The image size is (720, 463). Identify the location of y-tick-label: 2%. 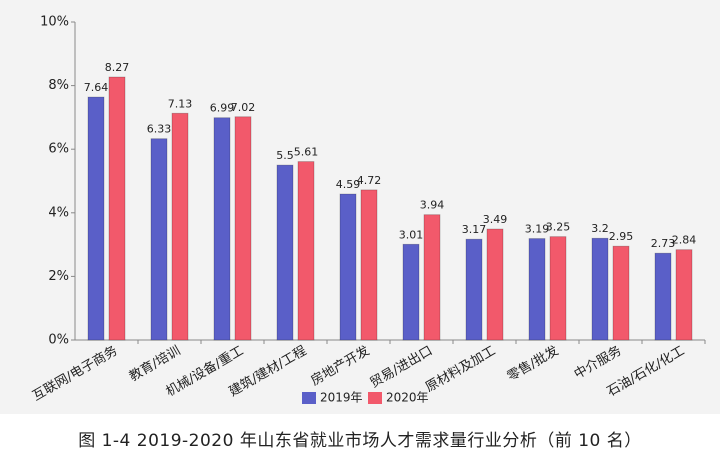
(58, 276).